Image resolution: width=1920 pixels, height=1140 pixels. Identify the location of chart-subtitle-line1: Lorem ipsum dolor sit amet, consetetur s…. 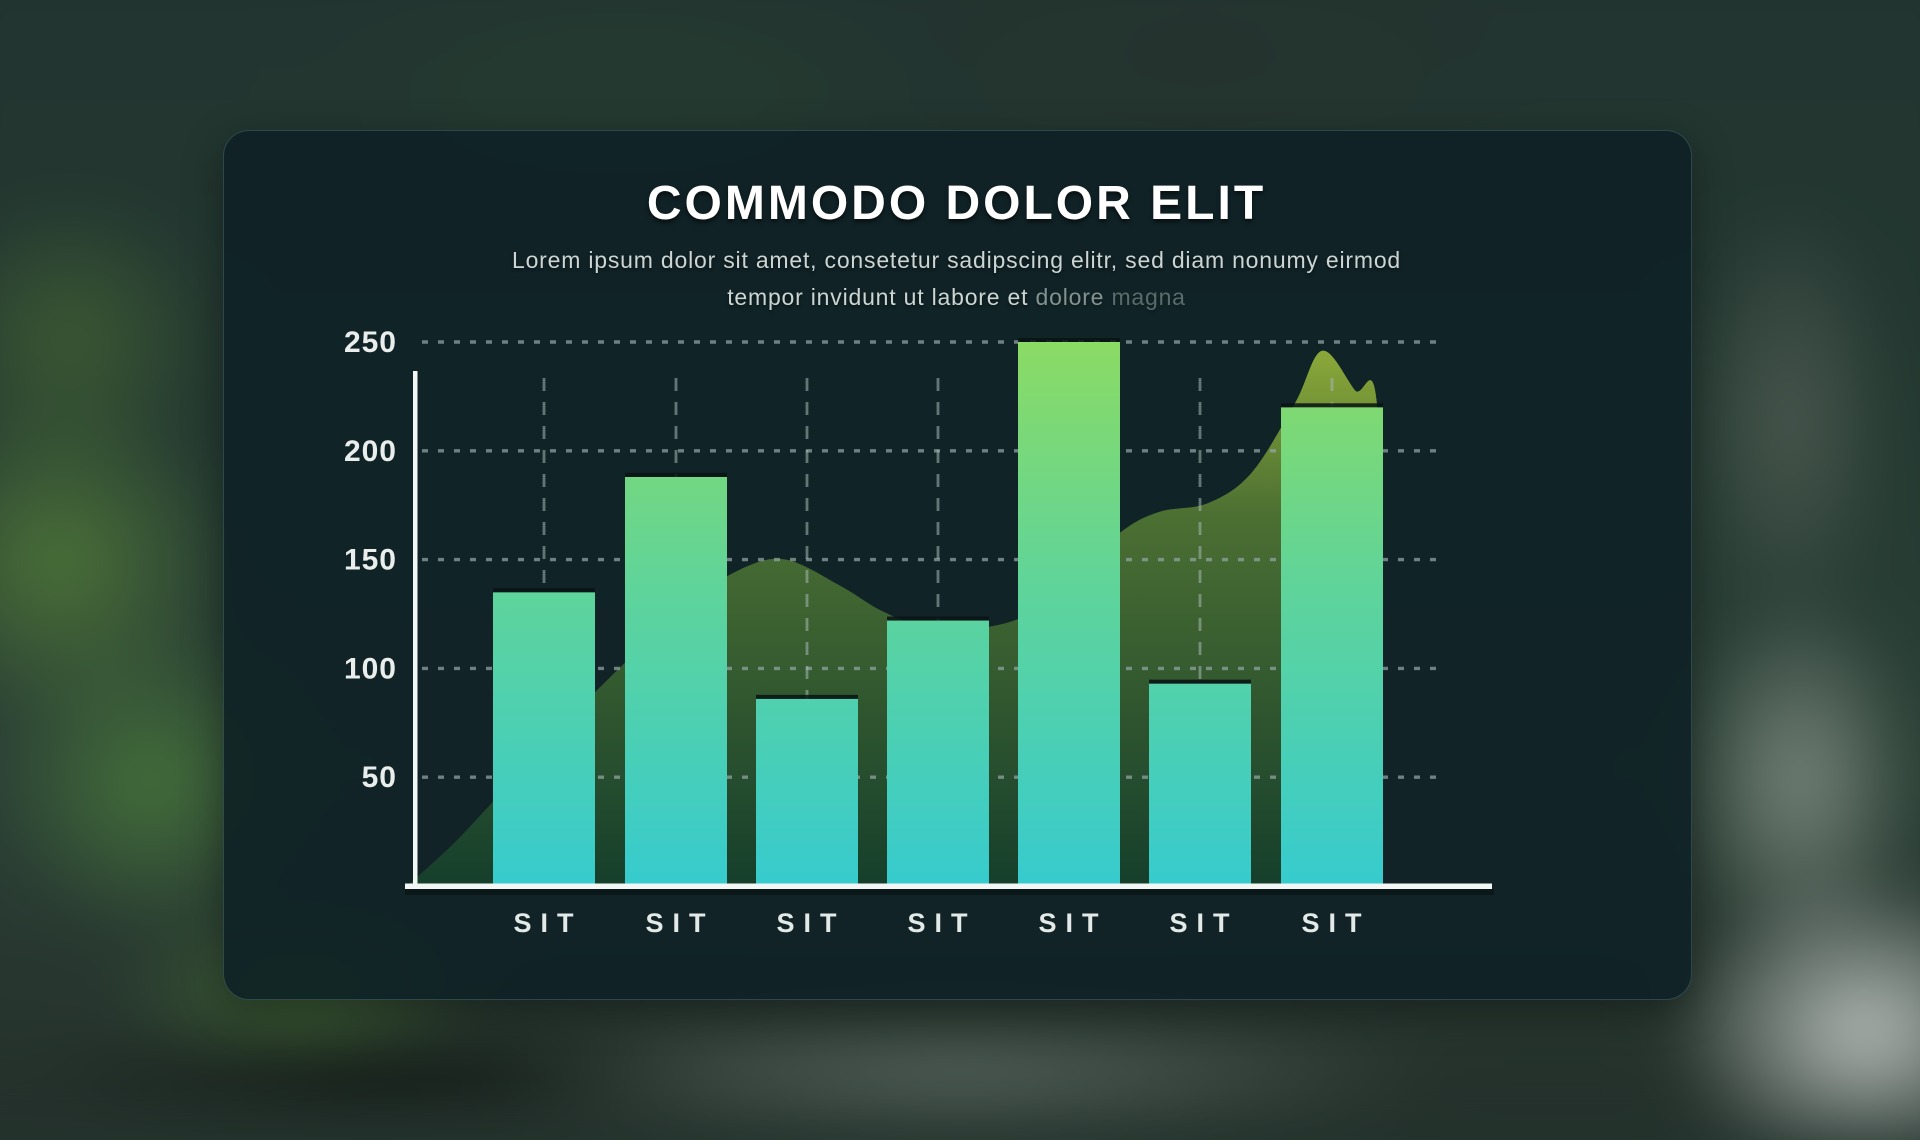
(956, 260).